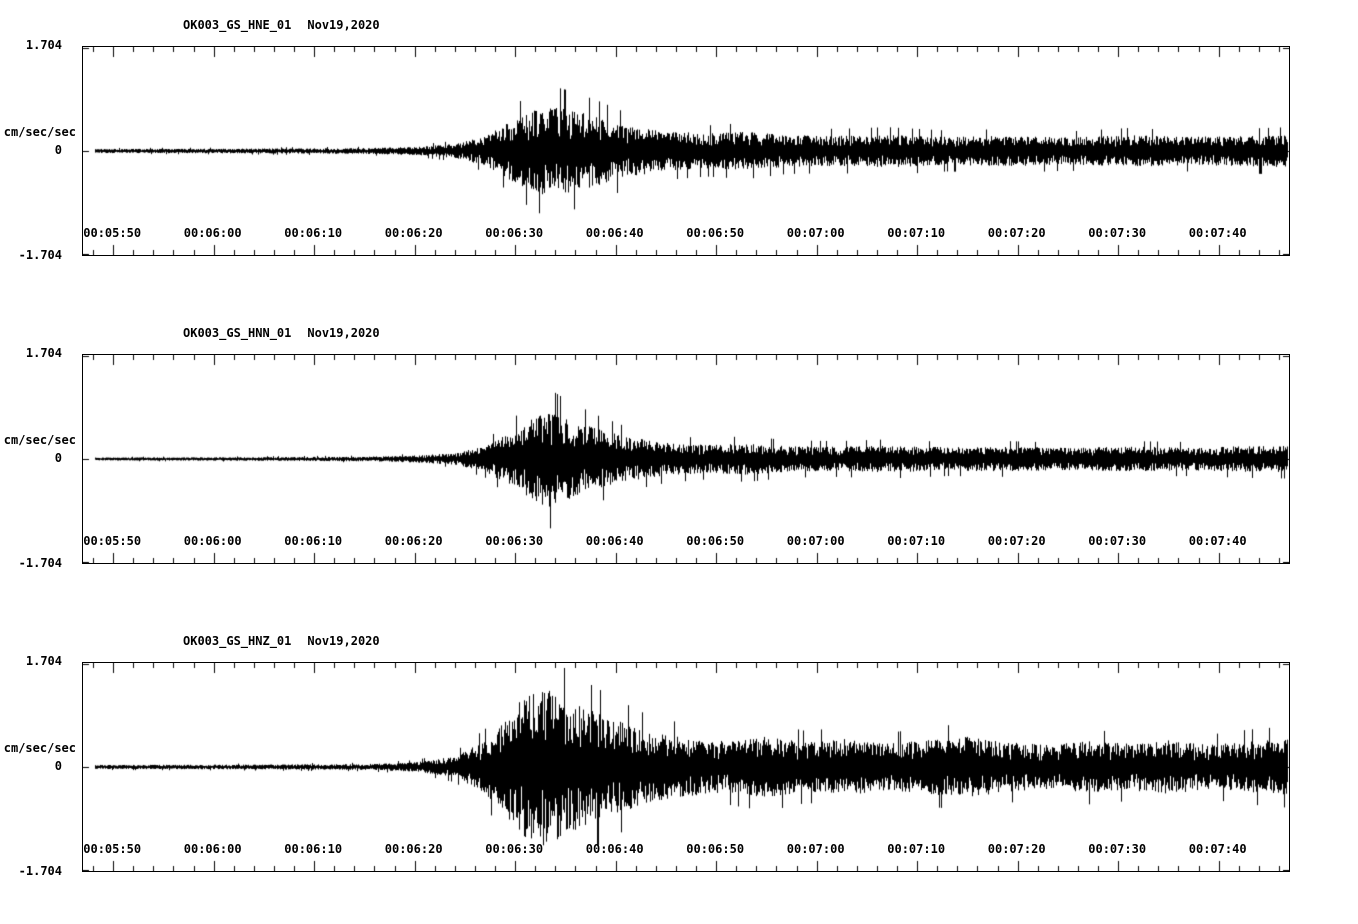  What do you see at coordinates (237, 333) in the screenshot?
I see `station-channel-label: OK003_GS_HNN_01` at bounding box center [237, 333].